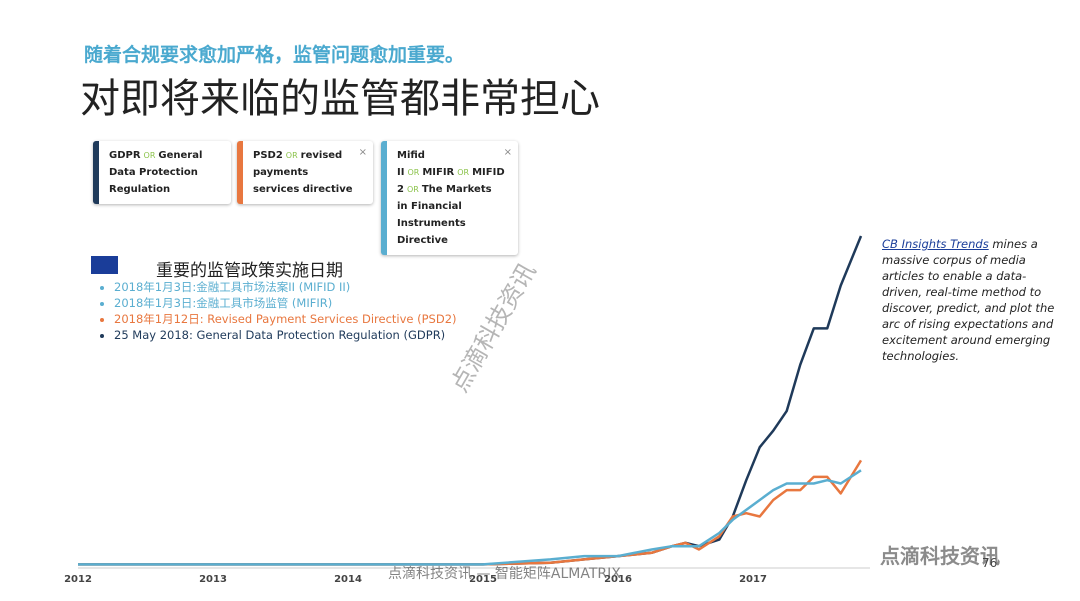 This screenshot has height=601, width=1080. Describe the element at coordinates (990, 563) in the screenshot. I see `page-number: 76` at that location.